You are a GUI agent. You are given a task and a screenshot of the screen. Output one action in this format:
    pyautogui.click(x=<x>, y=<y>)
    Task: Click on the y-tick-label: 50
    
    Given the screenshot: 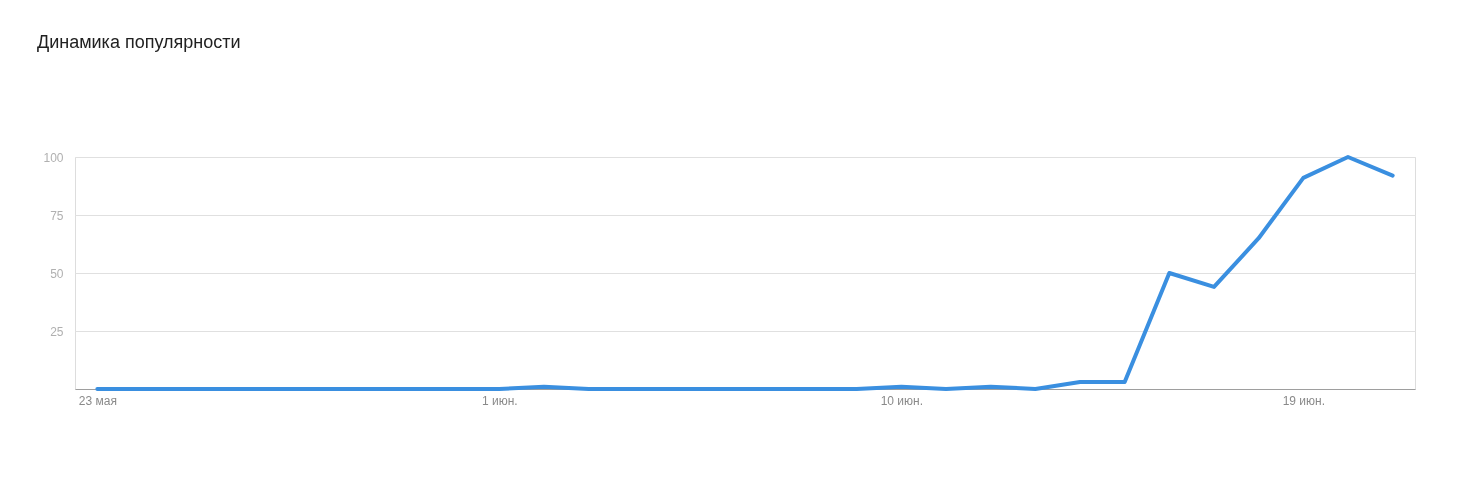 What is the action you would take?
    pyautogui.click(x=57, y=273)
    